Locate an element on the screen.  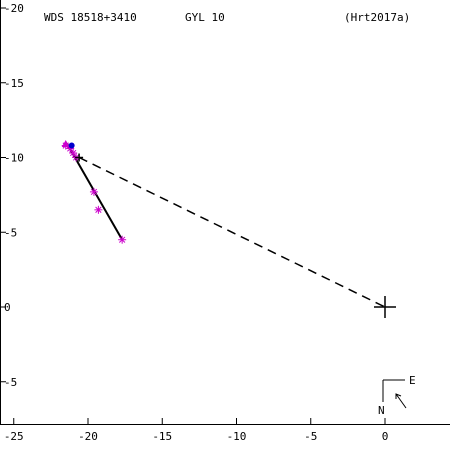
y-tick-label: 0 is located at coordinates (7, 307).